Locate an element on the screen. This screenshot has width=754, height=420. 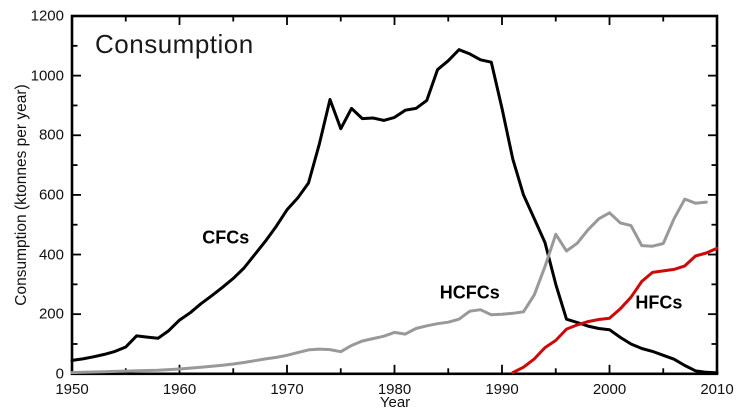
x-tick-label: 1990 is located at coordinates (502, 389).